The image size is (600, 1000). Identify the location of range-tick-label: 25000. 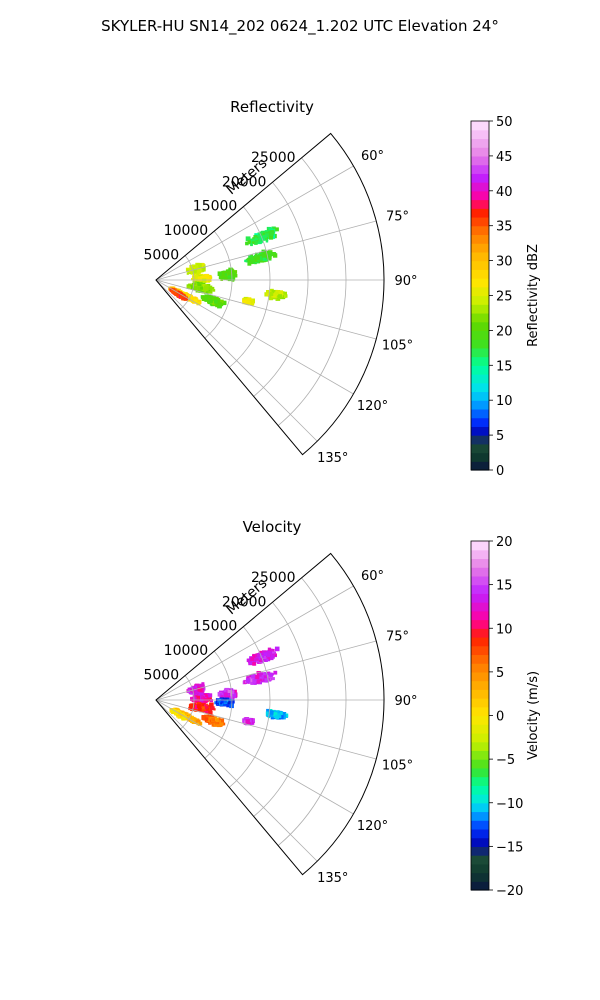
(273, 578).